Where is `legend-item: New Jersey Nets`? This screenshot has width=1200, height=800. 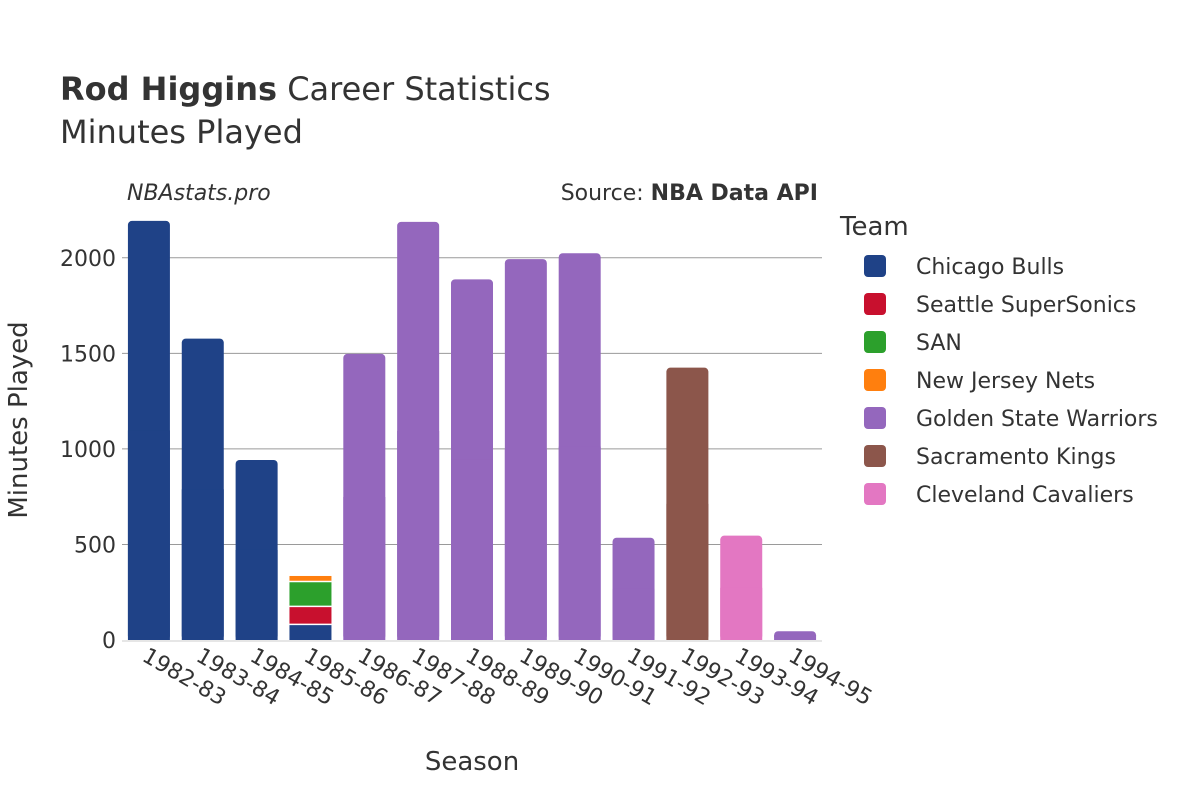
legend-item: New Jersey Nets is located at coordinates (979, 381).